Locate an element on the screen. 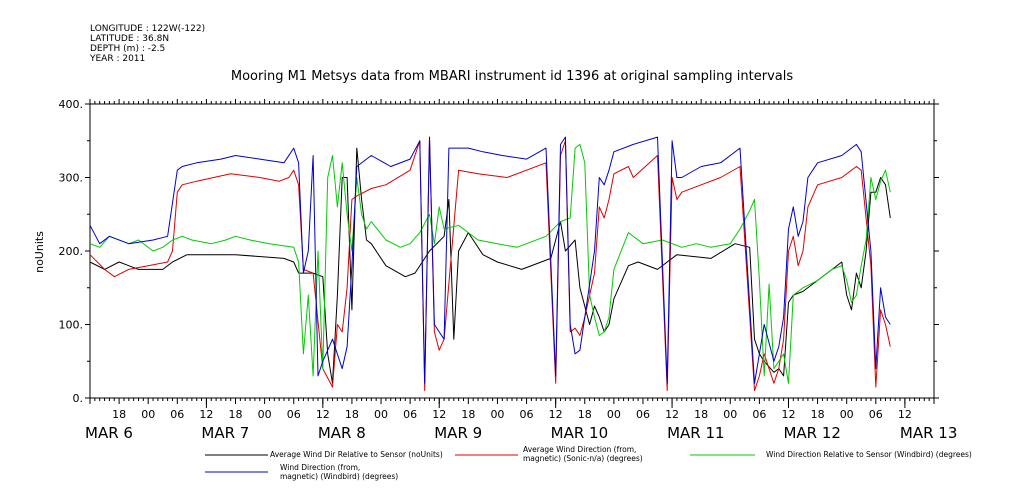 The image size is (1009, 504). meta-line: YEAR : 2011 is located at coordinates (117, 59).